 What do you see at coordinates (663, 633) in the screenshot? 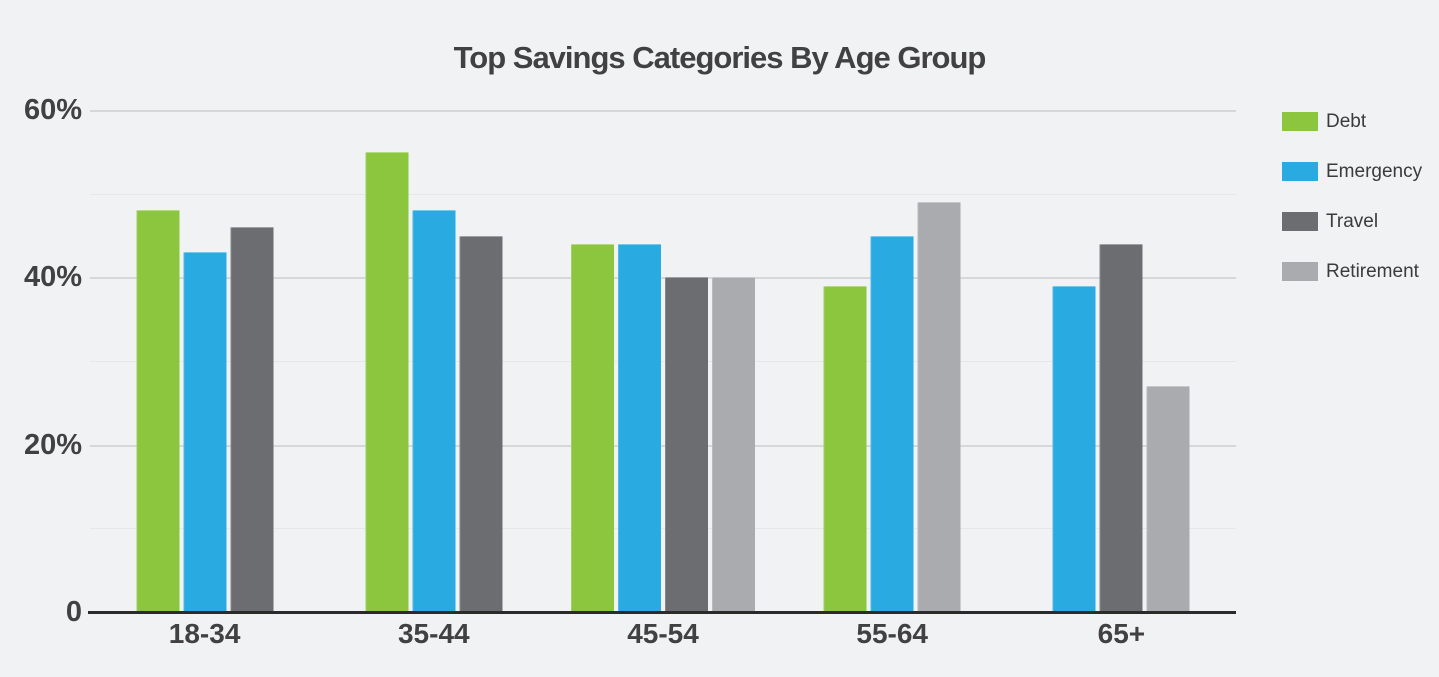
I see `x-axis-category-label-45-54: 45-54` at bounding box center [663, 633].